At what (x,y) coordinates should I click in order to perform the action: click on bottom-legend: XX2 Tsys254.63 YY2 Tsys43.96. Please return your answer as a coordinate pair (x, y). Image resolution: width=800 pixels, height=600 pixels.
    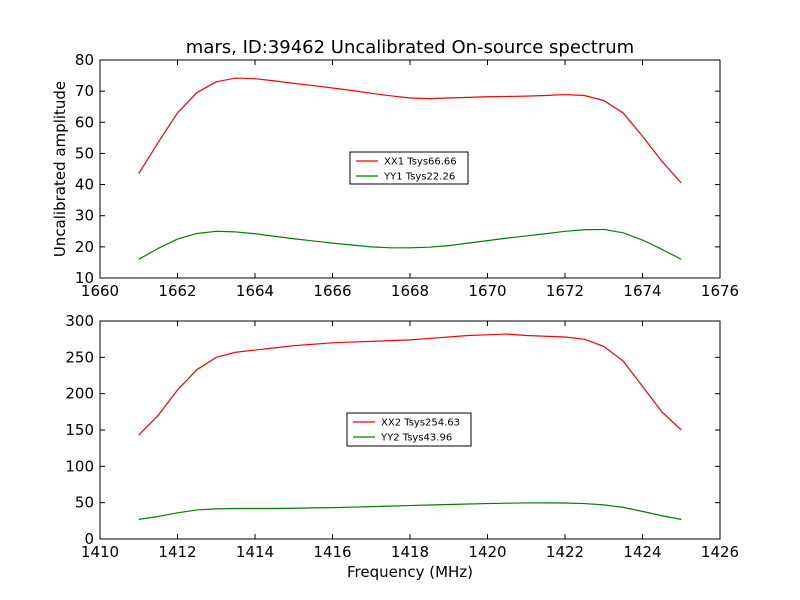
    Looking at the image, I should click on (409, 429).